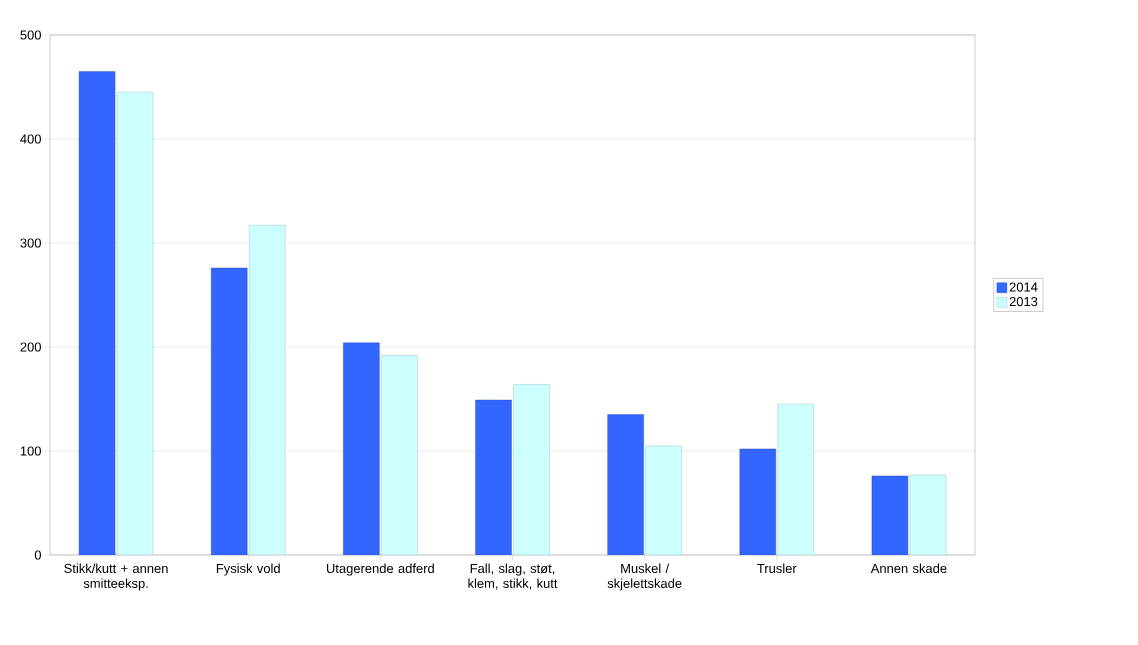 This screenshot has width=1138, height=645. What do you see at coordinates (30, 451) in the screenshot?
I see `y-tick-label: 100` at bounding box center [30, 451].